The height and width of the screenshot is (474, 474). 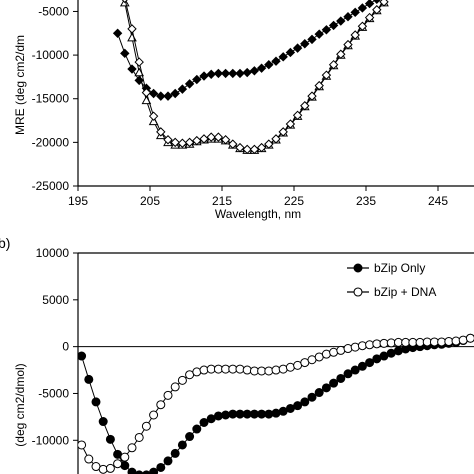 I want to click on chart-a-ylabel: MRE (deg cm2/dm, so click(x=20, y=85).